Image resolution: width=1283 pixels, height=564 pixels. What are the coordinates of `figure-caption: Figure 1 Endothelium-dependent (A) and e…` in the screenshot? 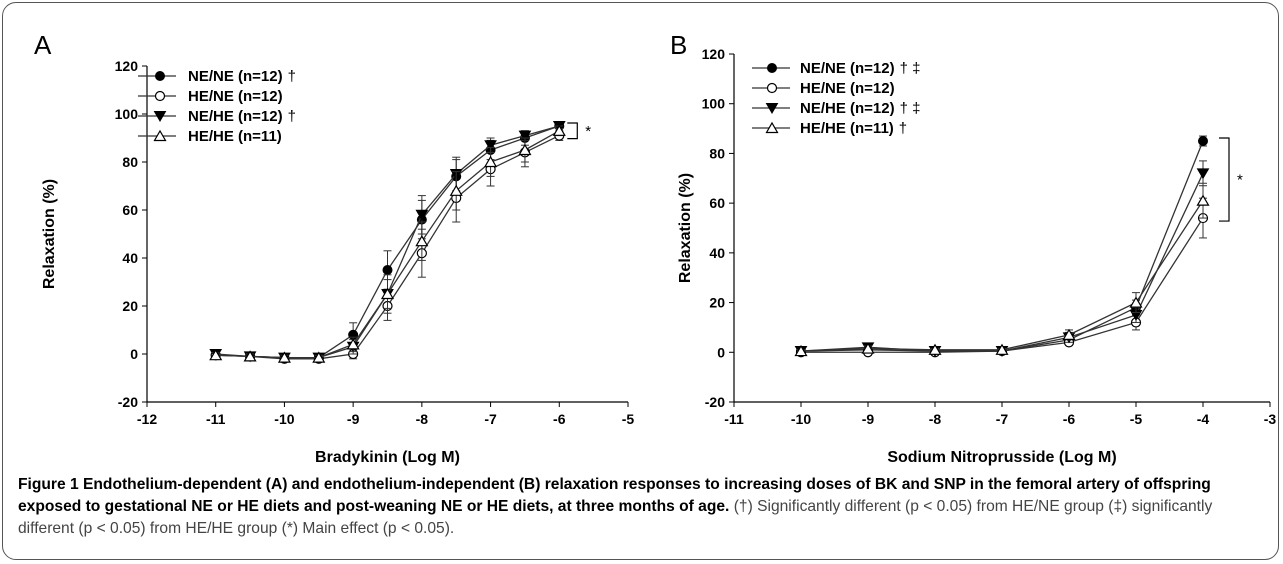 It's located at (644, 507).